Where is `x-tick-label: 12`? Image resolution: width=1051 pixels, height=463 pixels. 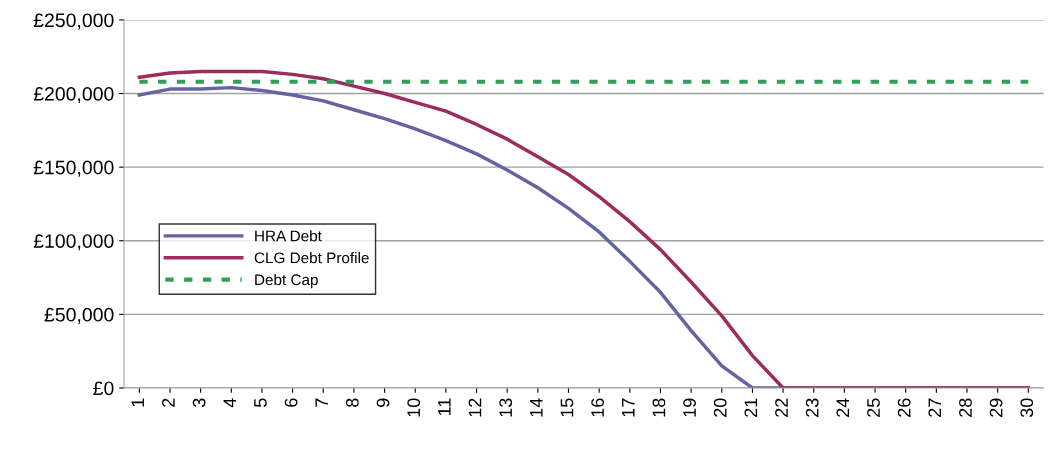 x-tick-label: 12 is located at coordinates (475, 407).